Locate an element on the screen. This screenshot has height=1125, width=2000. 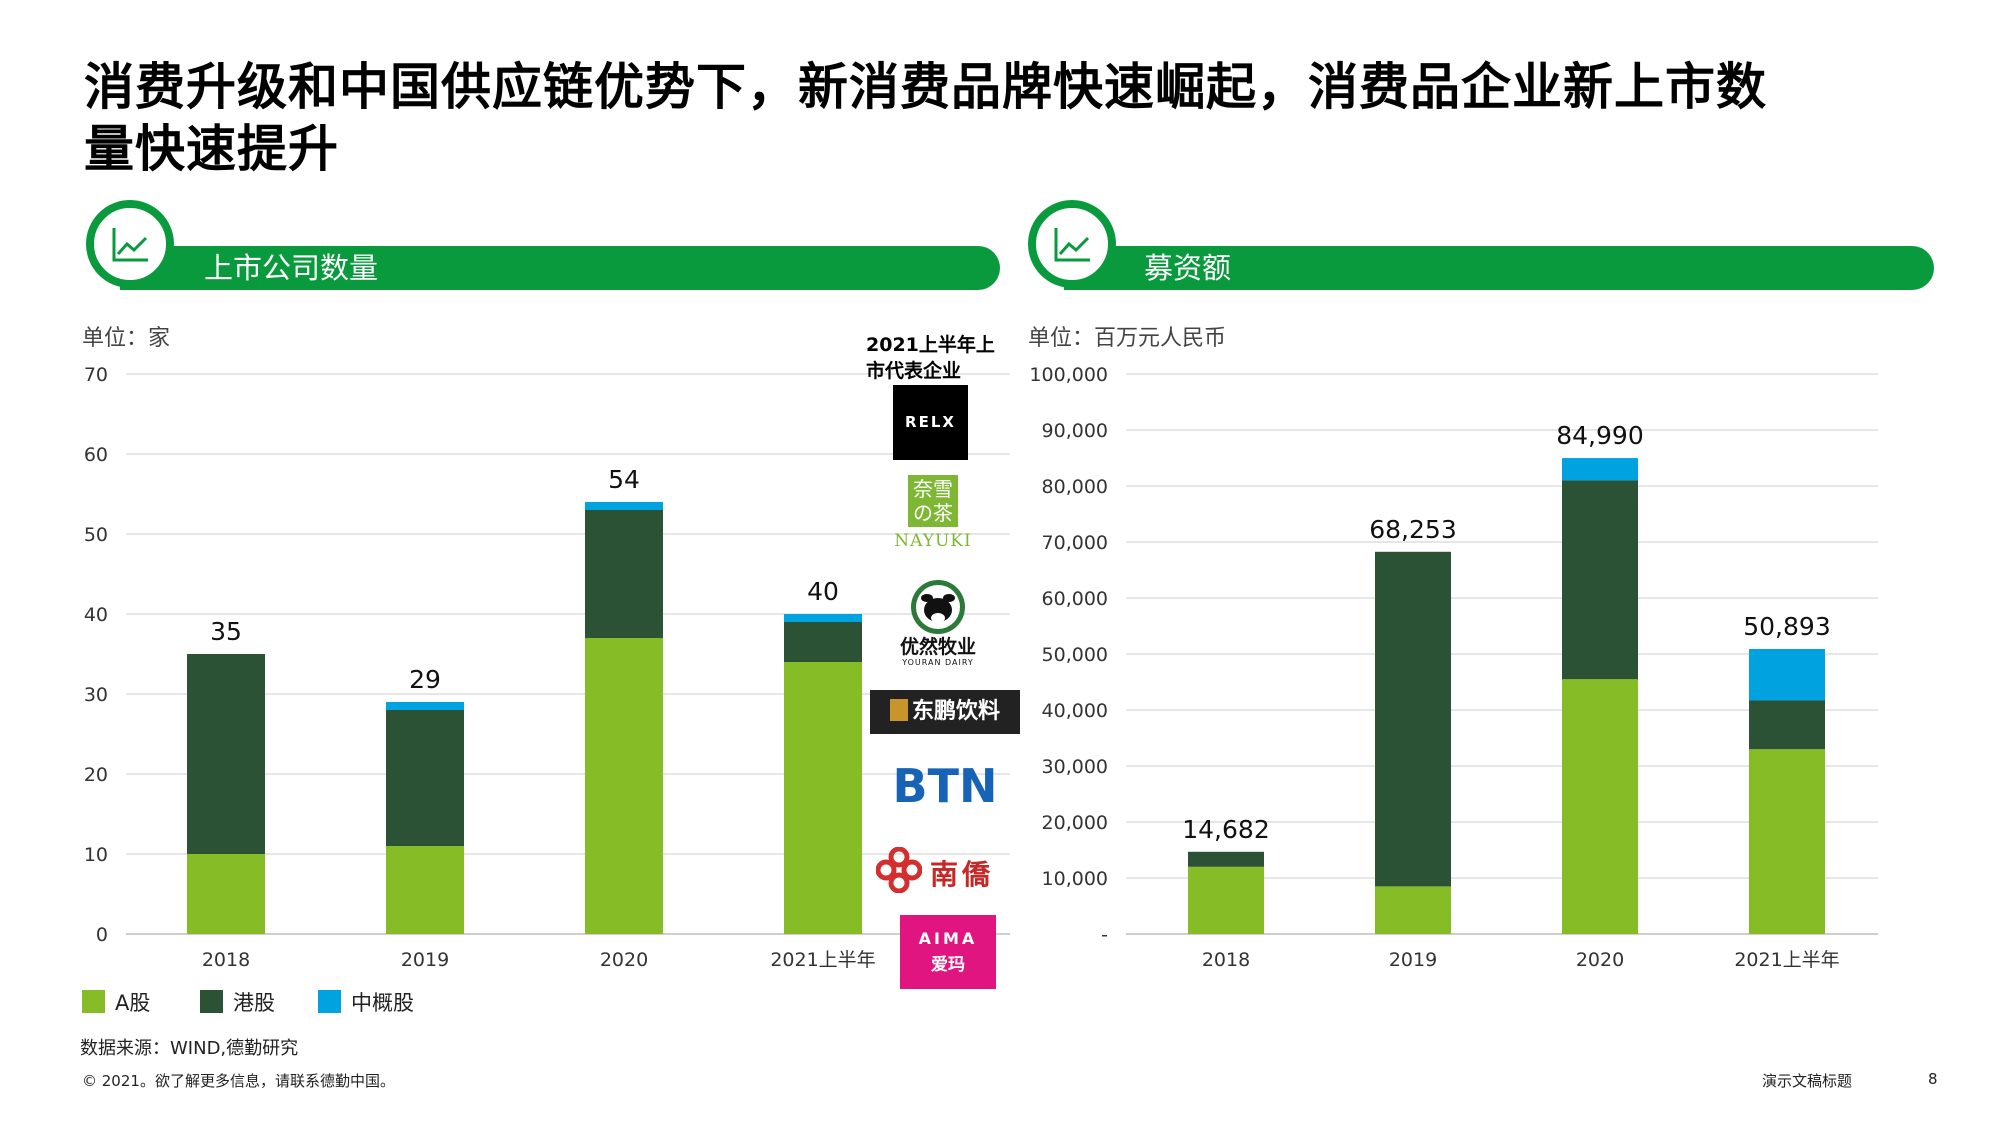
left-total-label: 29 is located at coordinates (425, 679).